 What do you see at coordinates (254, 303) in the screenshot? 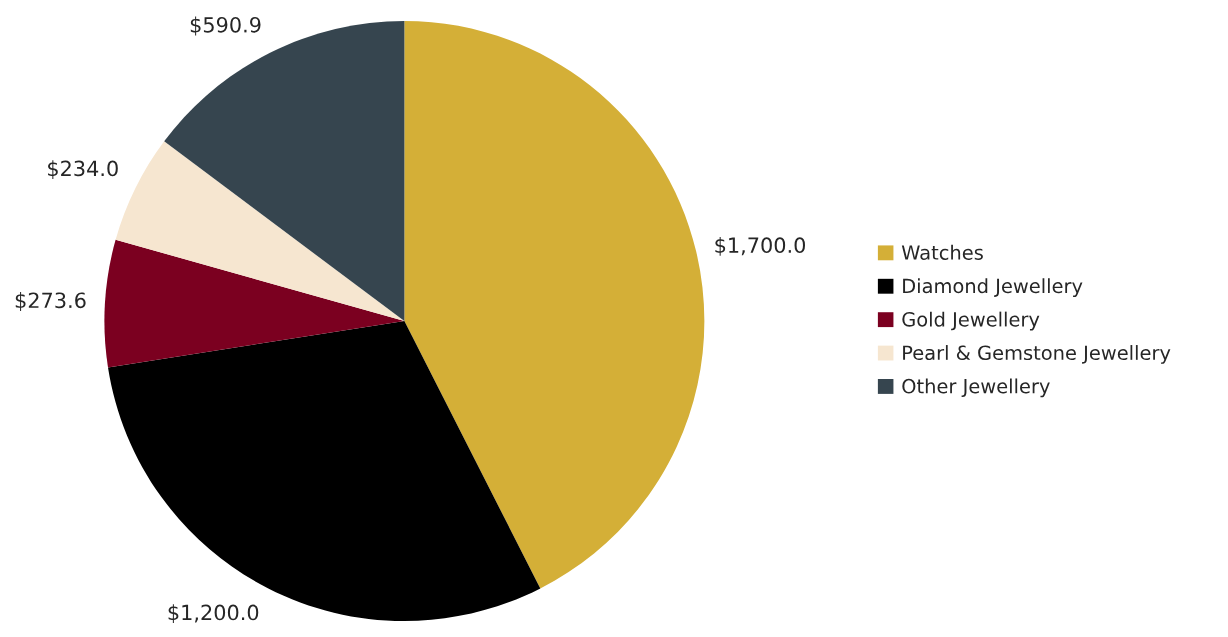
I see `pie-slice` at bounding box center [254, 303].